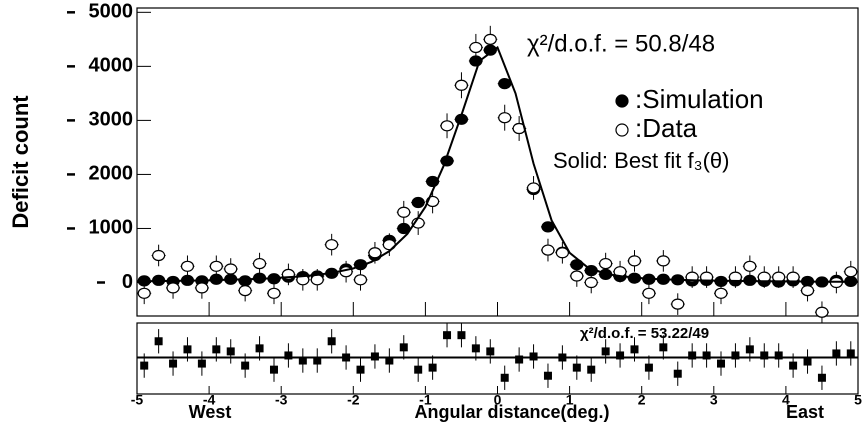  Describe the element at coordinates (699, 99) in the screenshot. I see `legend-entry: :Simulation` at that location.